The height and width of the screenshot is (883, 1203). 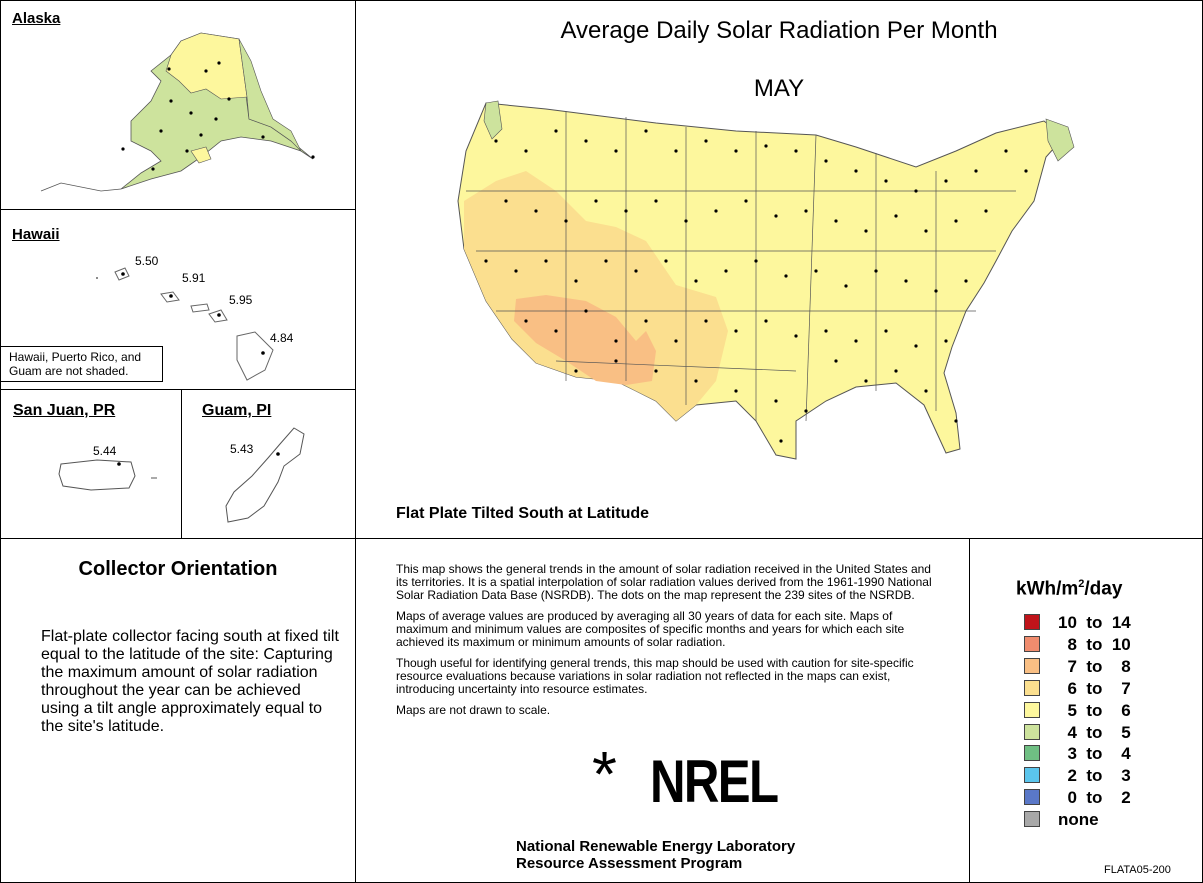 What do you see at coordinates (714, 781) in the screenshot?
I see `nrel-logo-text: NREL` at bounding box center [714, 781].